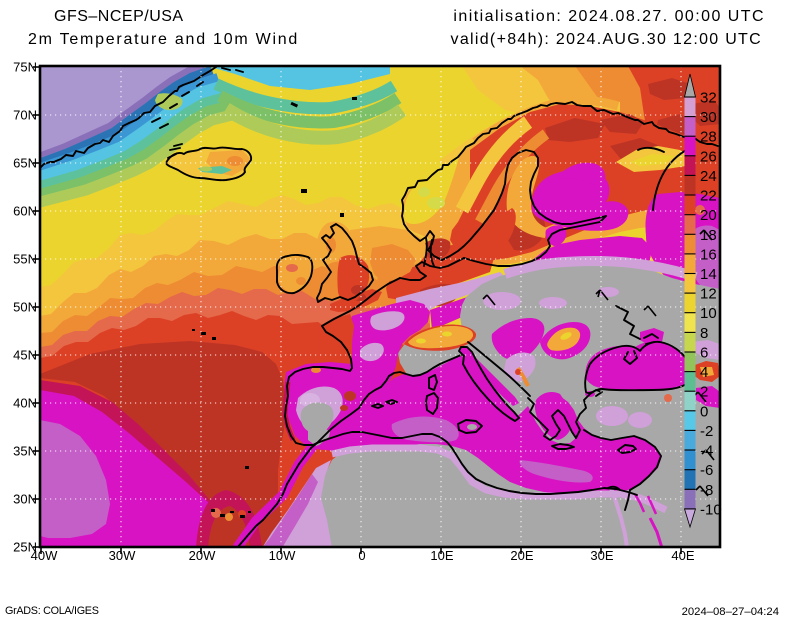 The width and height of the screenshot is (800, 618). Describe the element at coordinates (708, 196) in the screenshot. I see `svg-text: 22` at that location.